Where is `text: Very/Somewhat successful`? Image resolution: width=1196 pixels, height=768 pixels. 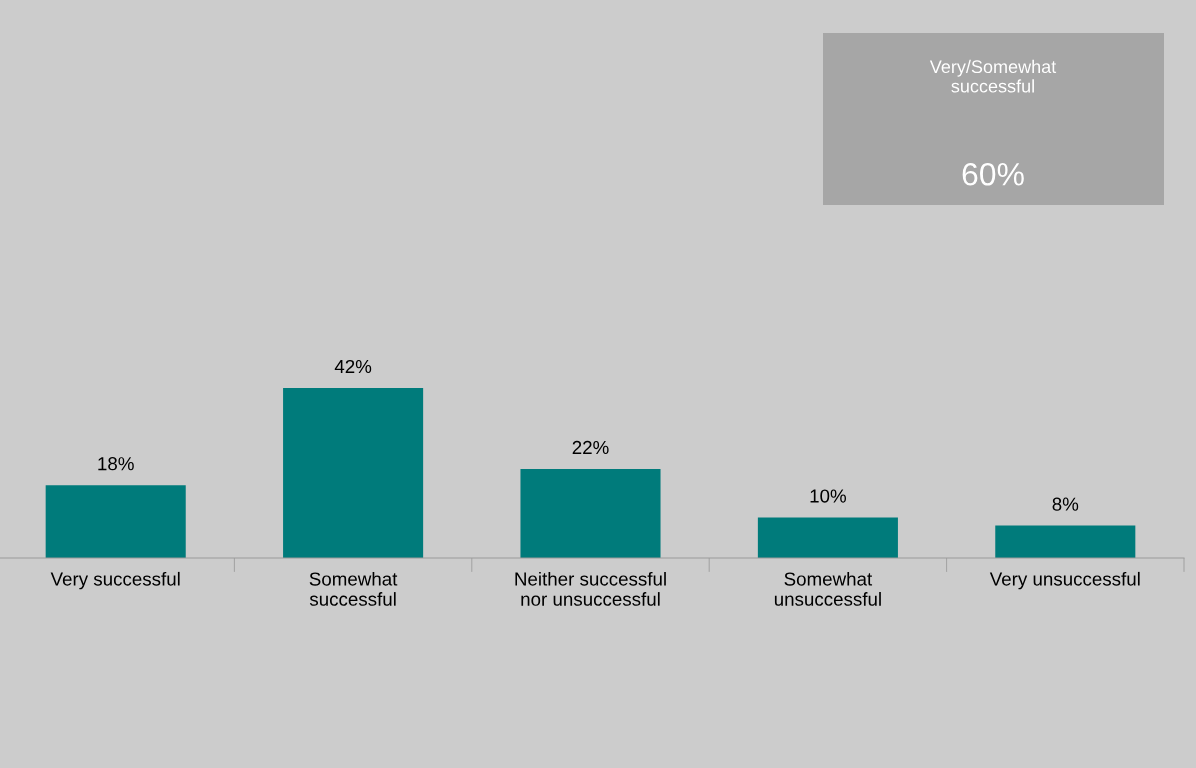 text: Very/Somewhat successful is located at coordinates (993, 76).